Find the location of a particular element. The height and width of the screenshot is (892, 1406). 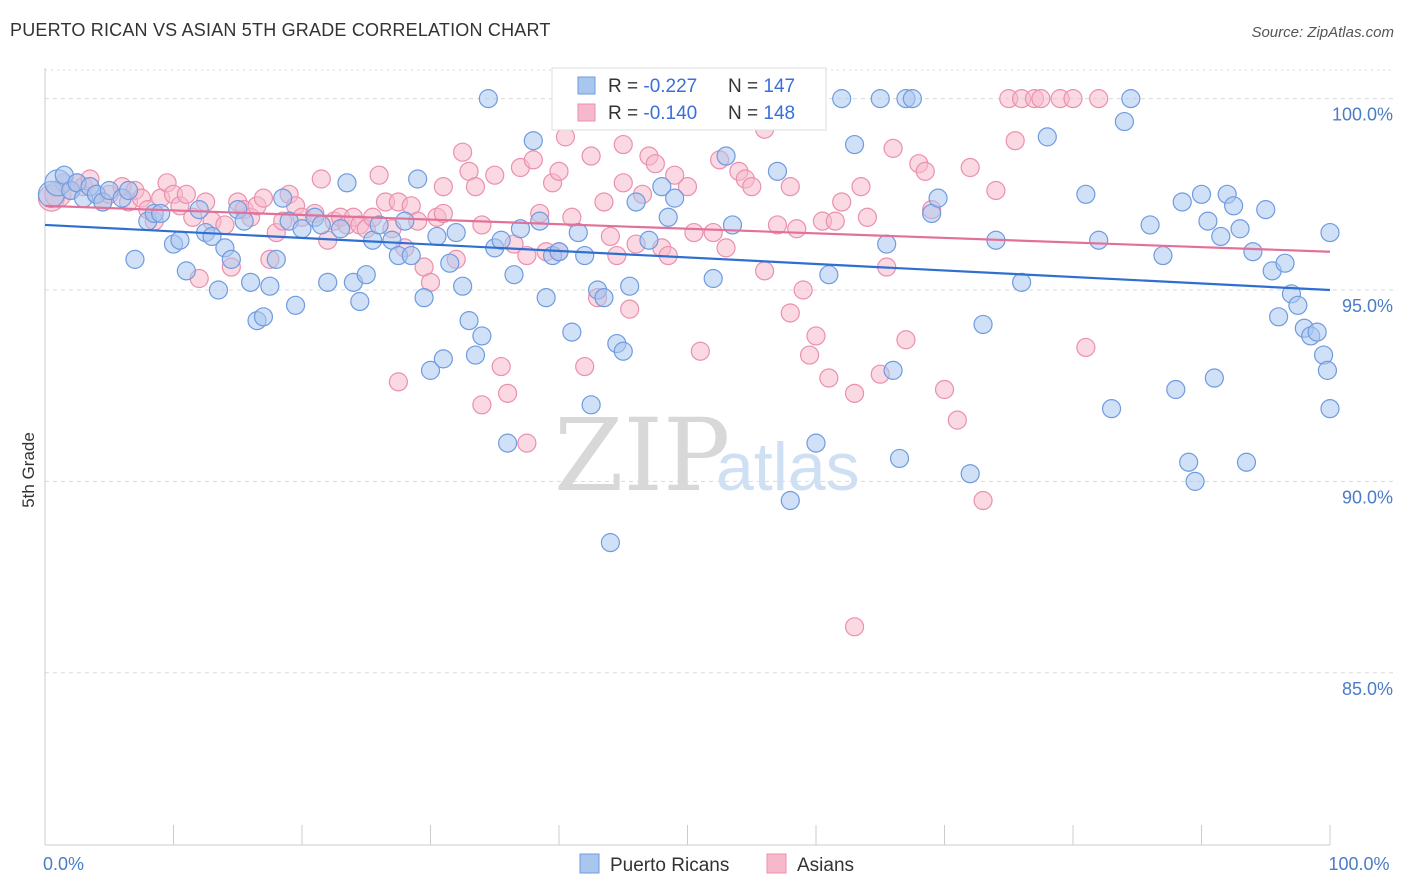

stat-r-value-1: -0.227 is located at coordinates (670, 86).